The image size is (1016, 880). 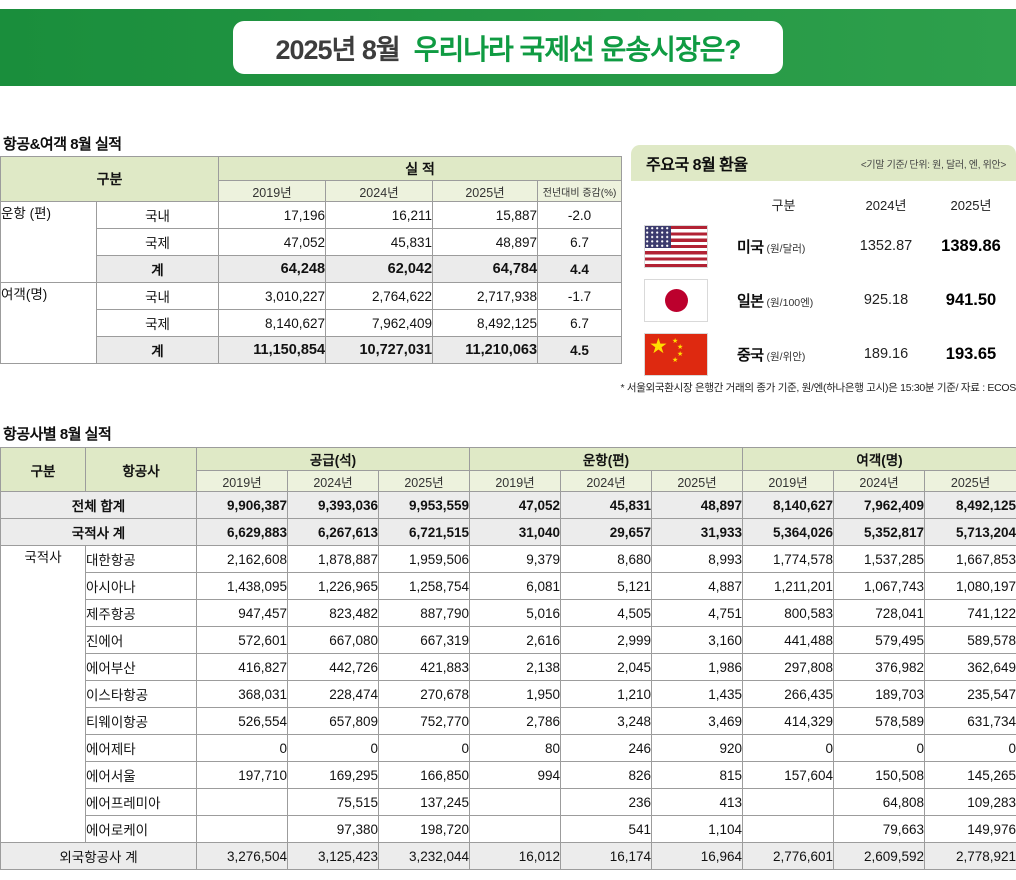 I want to click on value-cell: 6,267,613, so click(x=333, y=532).